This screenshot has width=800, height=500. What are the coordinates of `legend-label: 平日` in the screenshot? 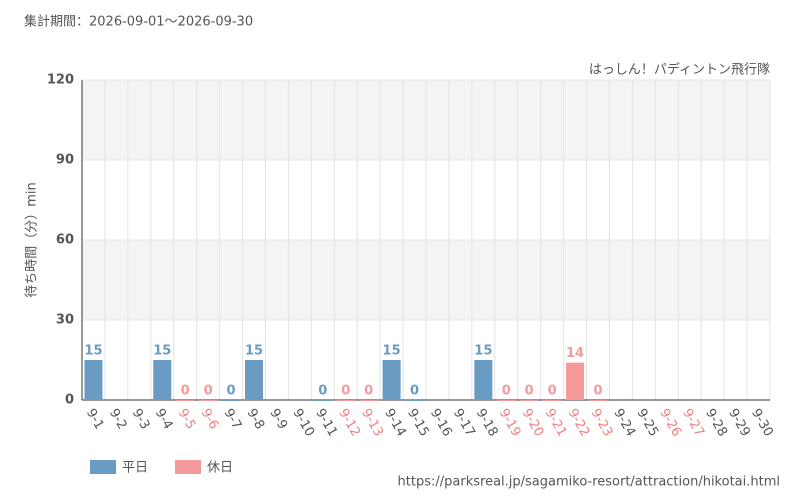 It's located at (135, 468).